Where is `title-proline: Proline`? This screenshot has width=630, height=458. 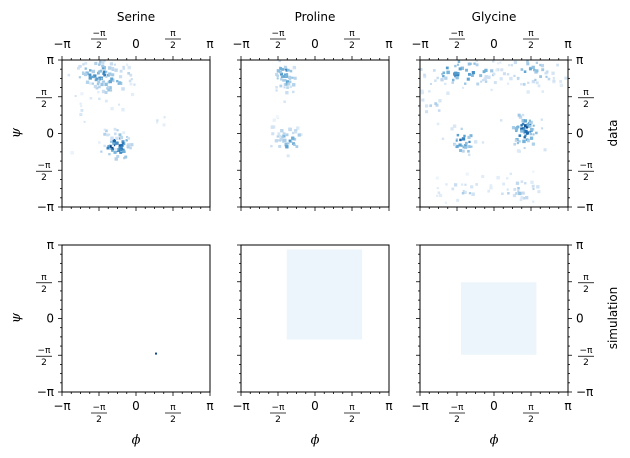 title-proline: Proline is located at coordinates (315, 17).